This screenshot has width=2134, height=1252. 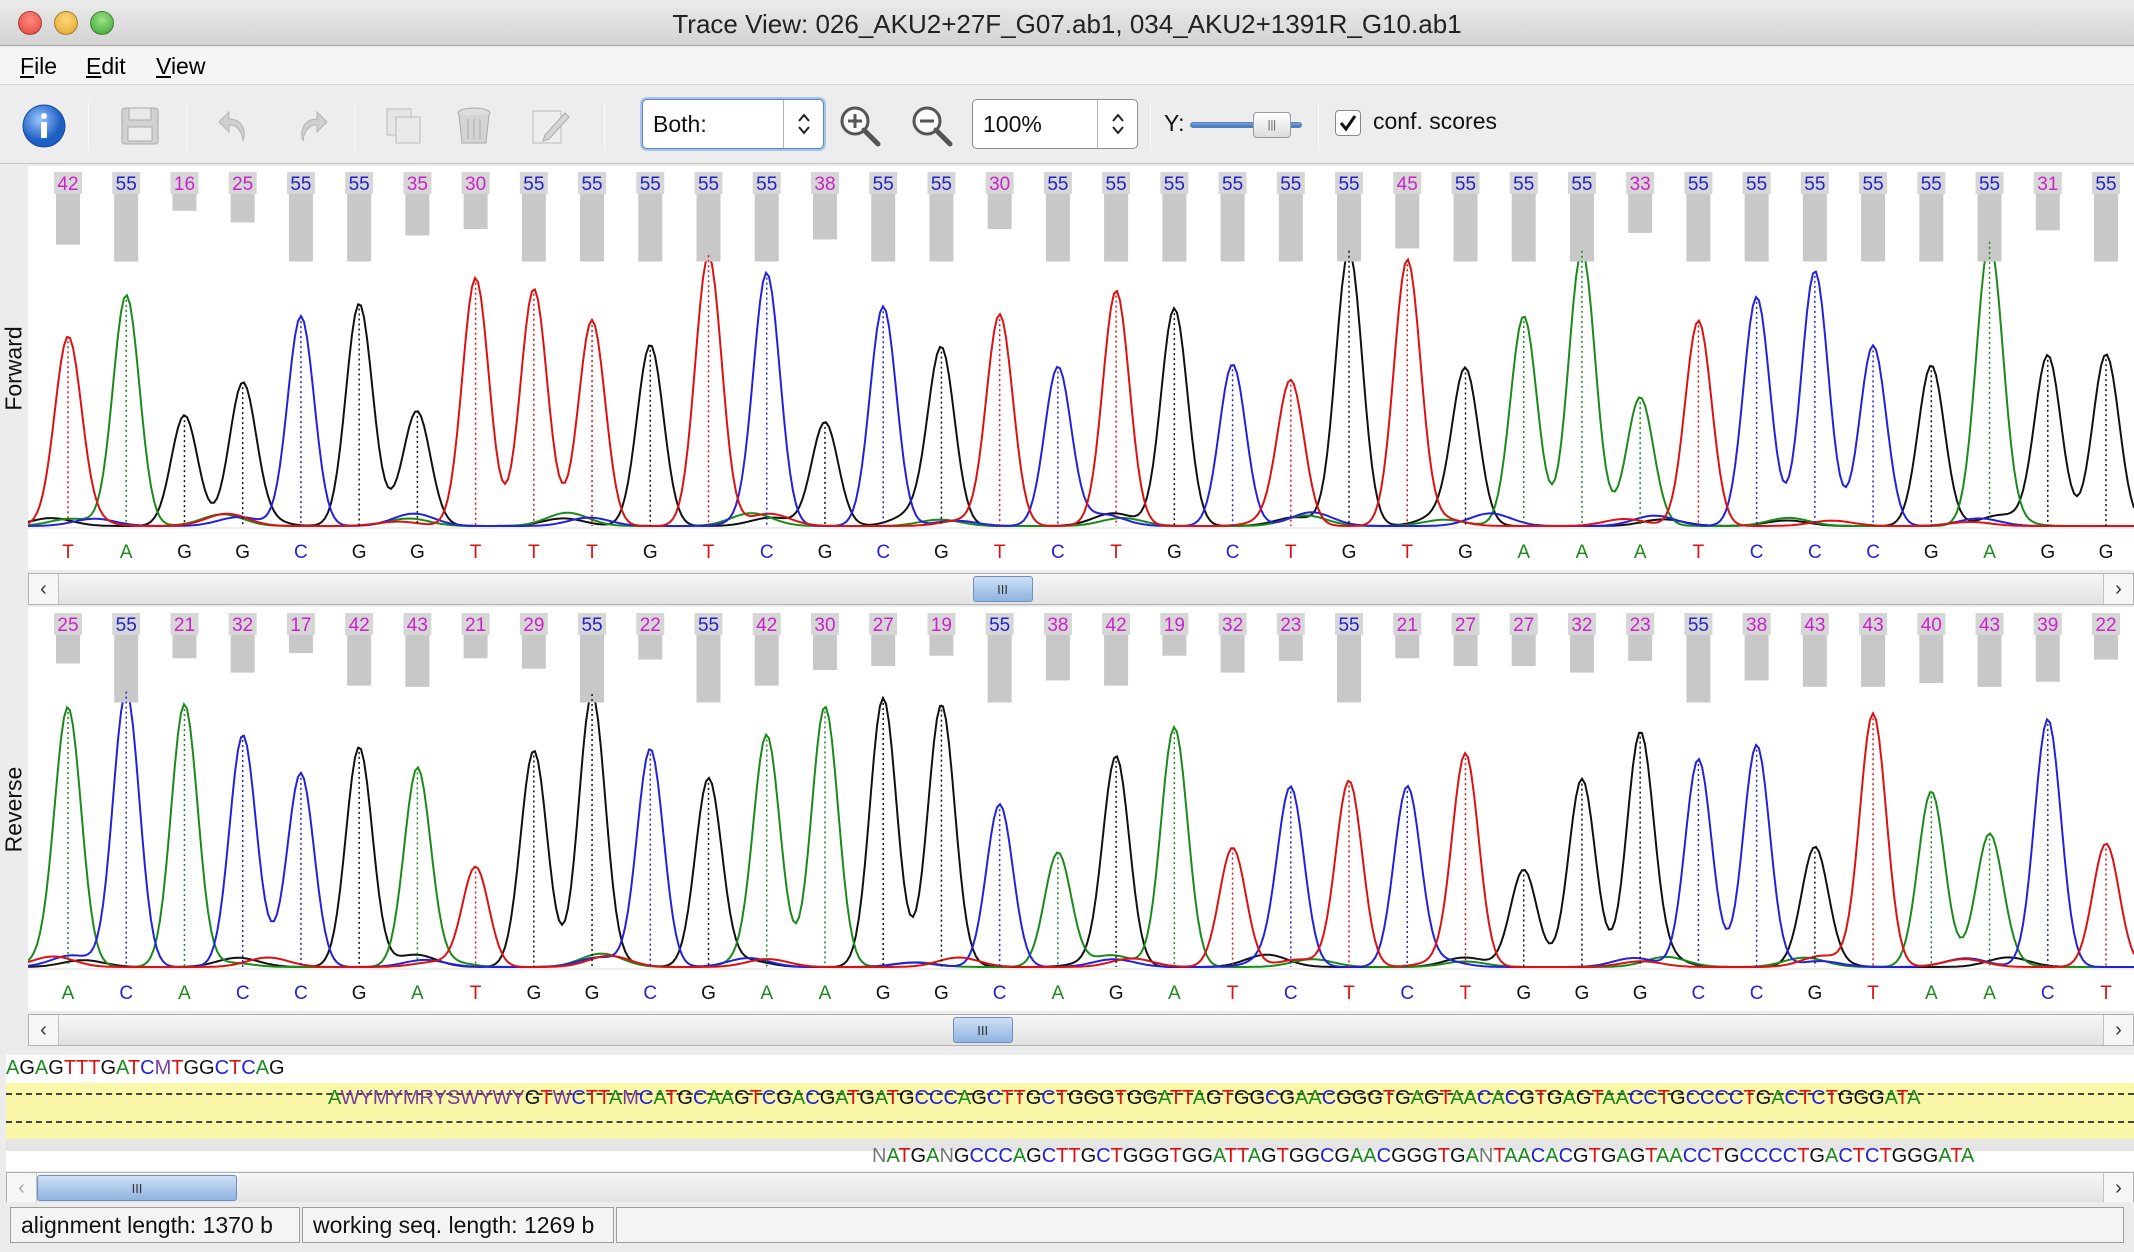 What do you see at coordinates (982, 1030) in the screenshot?
I see `reverse-scroll-thumb: III` at bounding box center [982, 1030].